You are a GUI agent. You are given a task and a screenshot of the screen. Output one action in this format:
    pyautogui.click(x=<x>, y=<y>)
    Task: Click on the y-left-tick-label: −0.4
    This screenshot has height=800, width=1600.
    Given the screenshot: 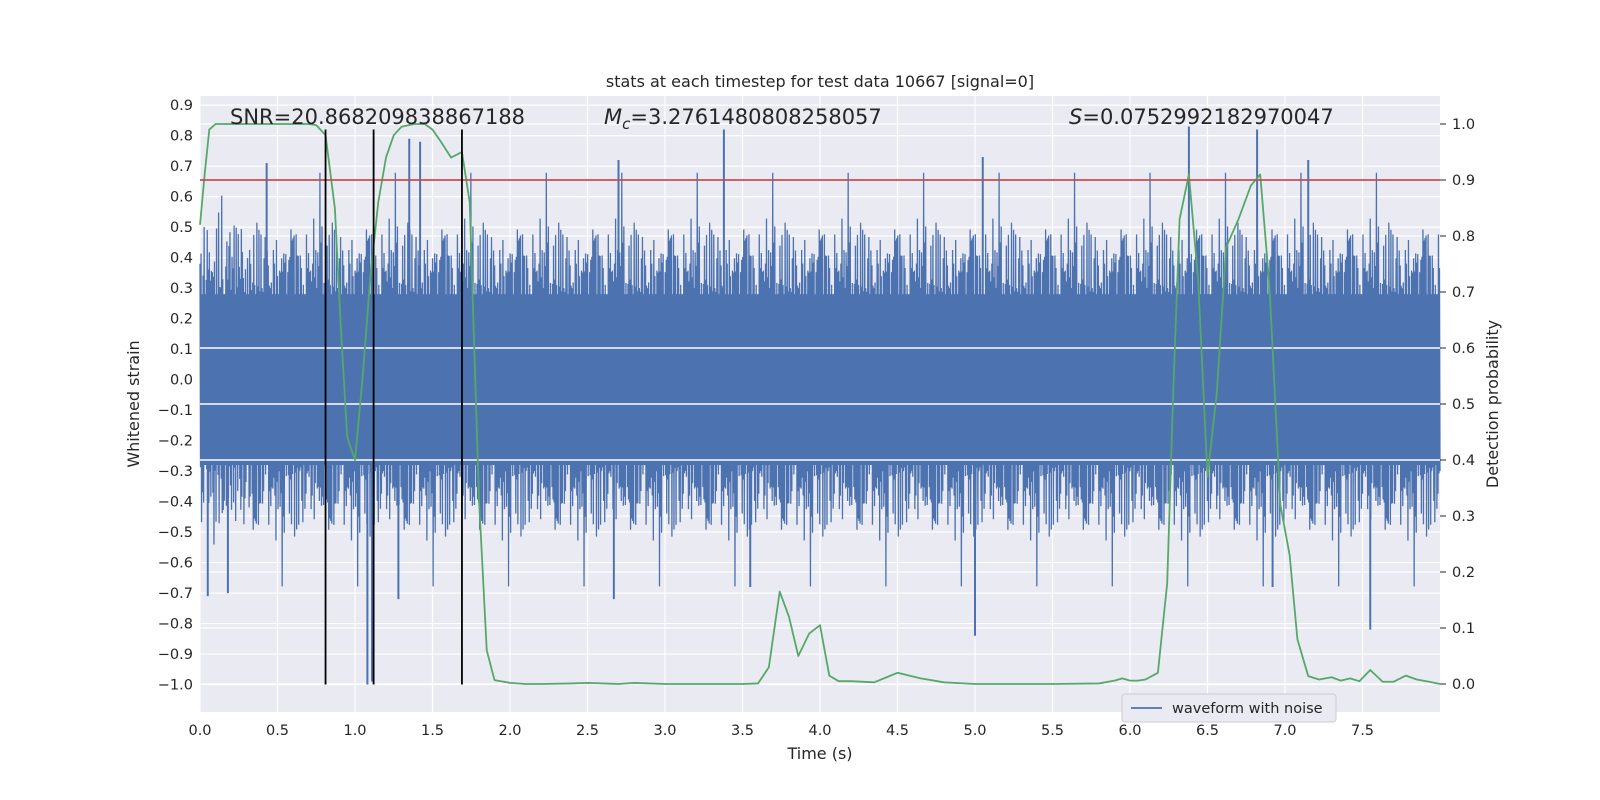 What is the action you would take?
    pyautogui.click(x=175, y=503)
    